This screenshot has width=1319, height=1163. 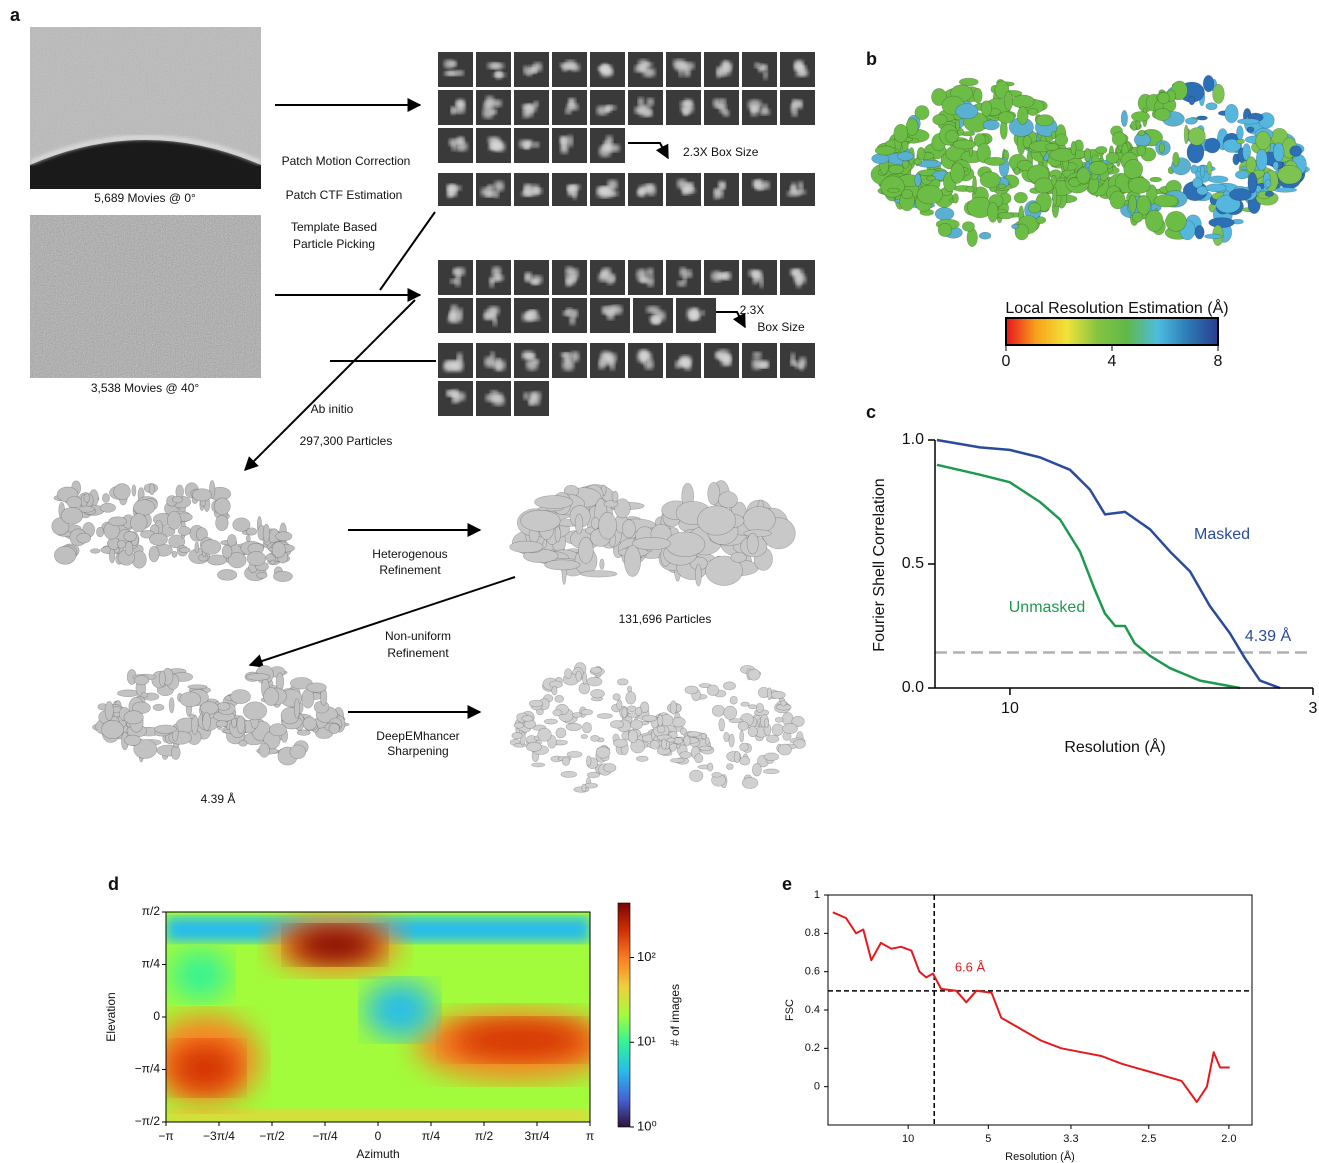 What do you see at coordinates (151, 964) in the screenshot?
I see `y-tick-label: π/4` at bounding box center [151, 964].